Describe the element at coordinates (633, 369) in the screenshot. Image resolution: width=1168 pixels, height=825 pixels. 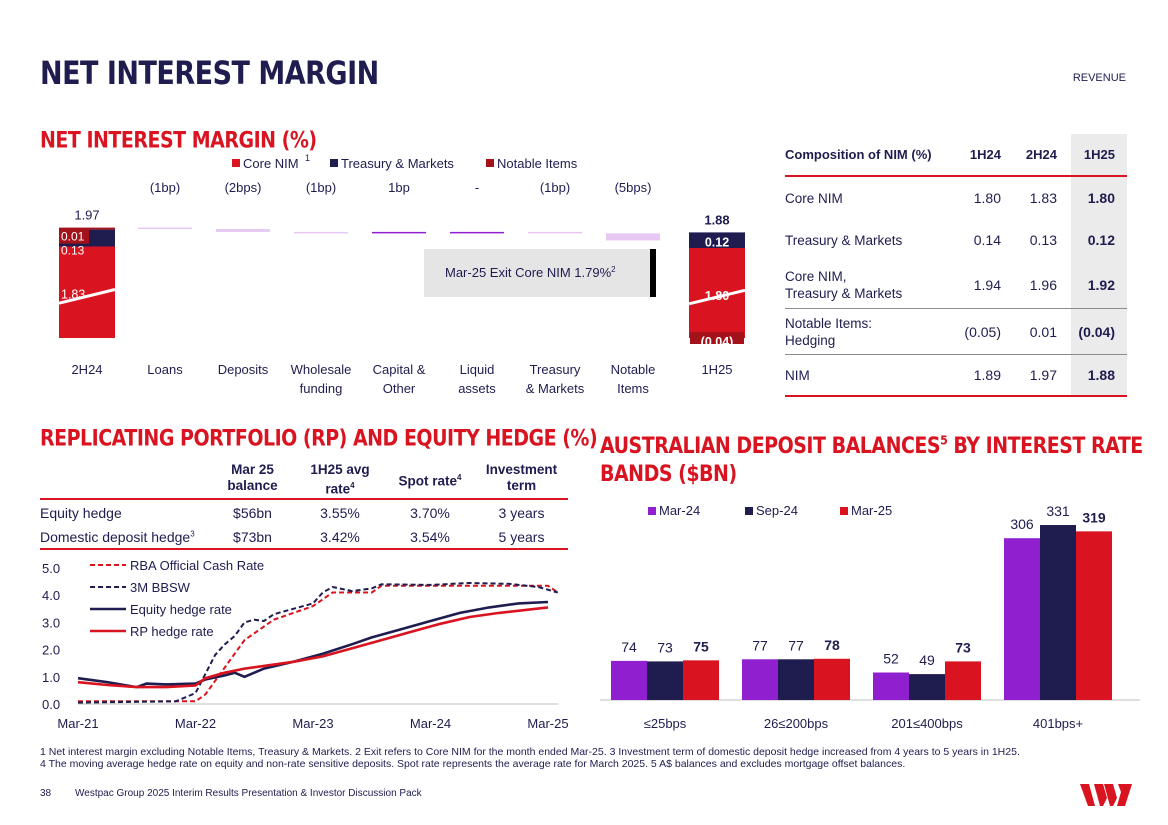
I see `category-label: Notable` at that location.